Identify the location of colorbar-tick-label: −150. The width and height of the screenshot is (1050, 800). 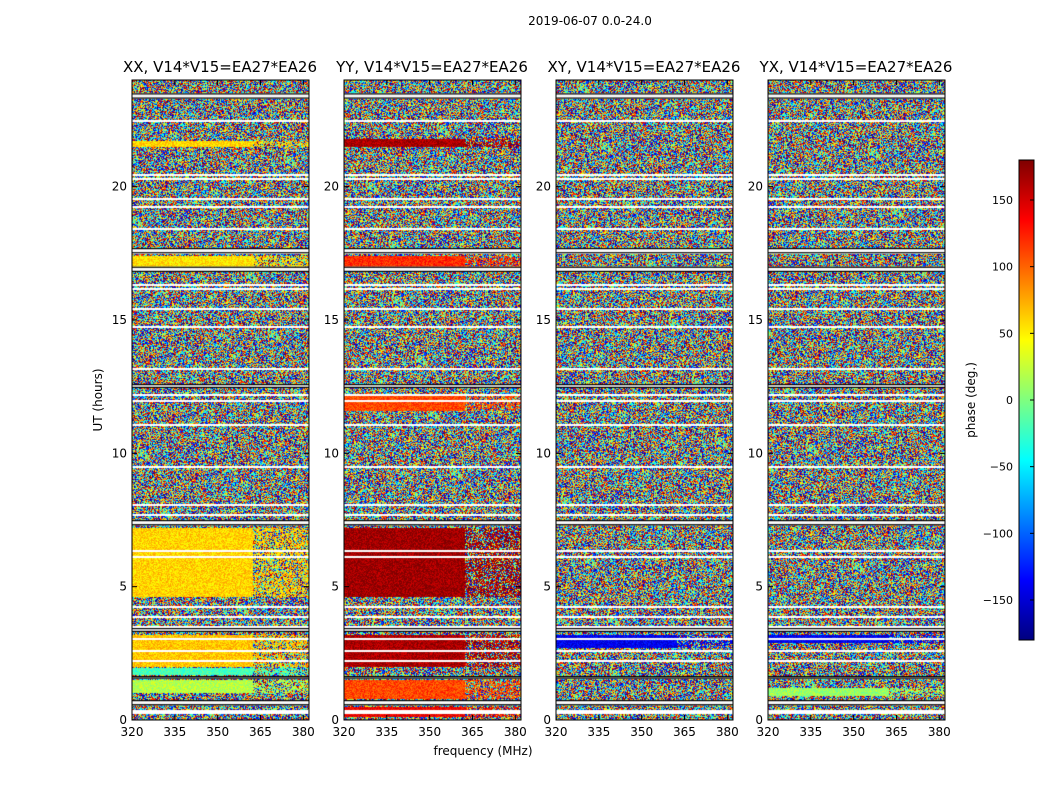
(998, 600).